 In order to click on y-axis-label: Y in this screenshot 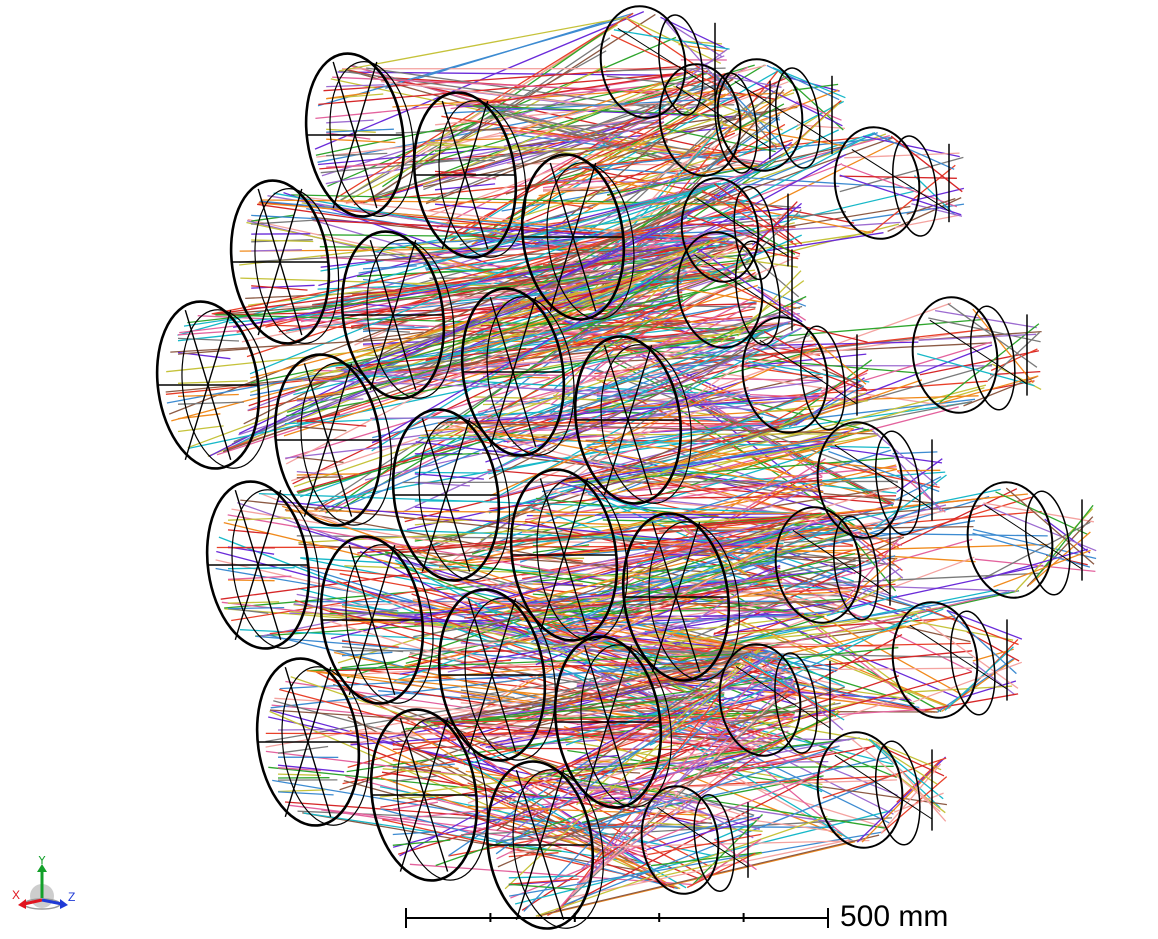, I will do `click(42, 861)`.